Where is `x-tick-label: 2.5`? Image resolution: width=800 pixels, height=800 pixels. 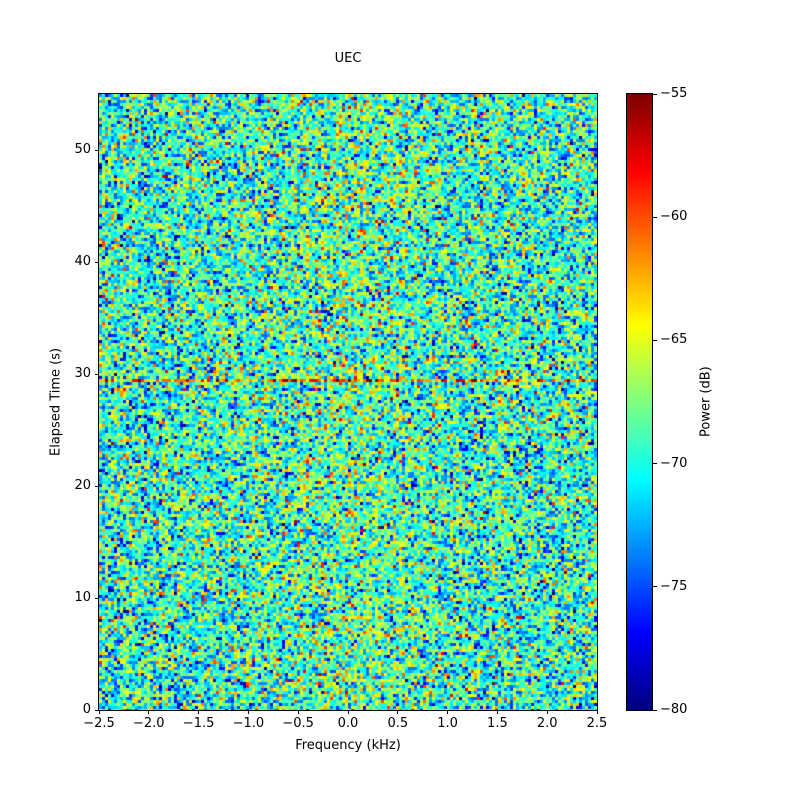
x-tick-label: 2.5 is located at coordinates (597, 723).